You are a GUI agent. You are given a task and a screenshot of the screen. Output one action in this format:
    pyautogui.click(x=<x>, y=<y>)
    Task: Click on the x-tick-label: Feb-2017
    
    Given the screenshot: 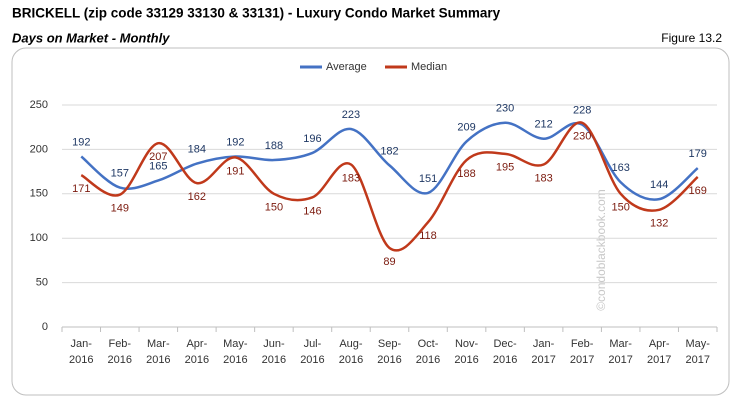 What is the action you would take?
    pyautogui.click(x=582, y=352)
    